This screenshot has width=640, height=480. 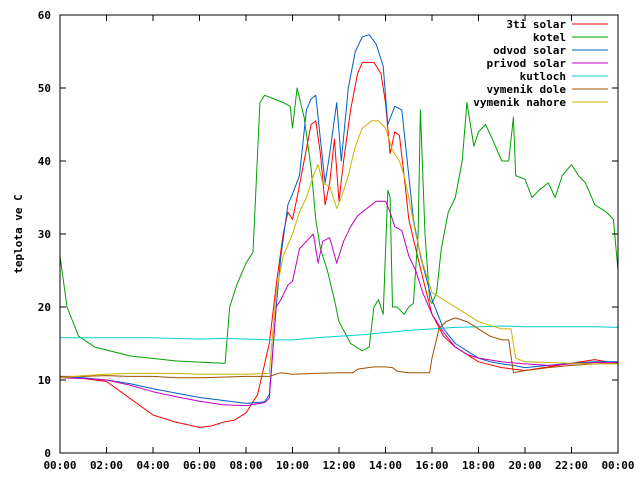 I want to click on y-tick-label: 40, so click(x=44, y=161).